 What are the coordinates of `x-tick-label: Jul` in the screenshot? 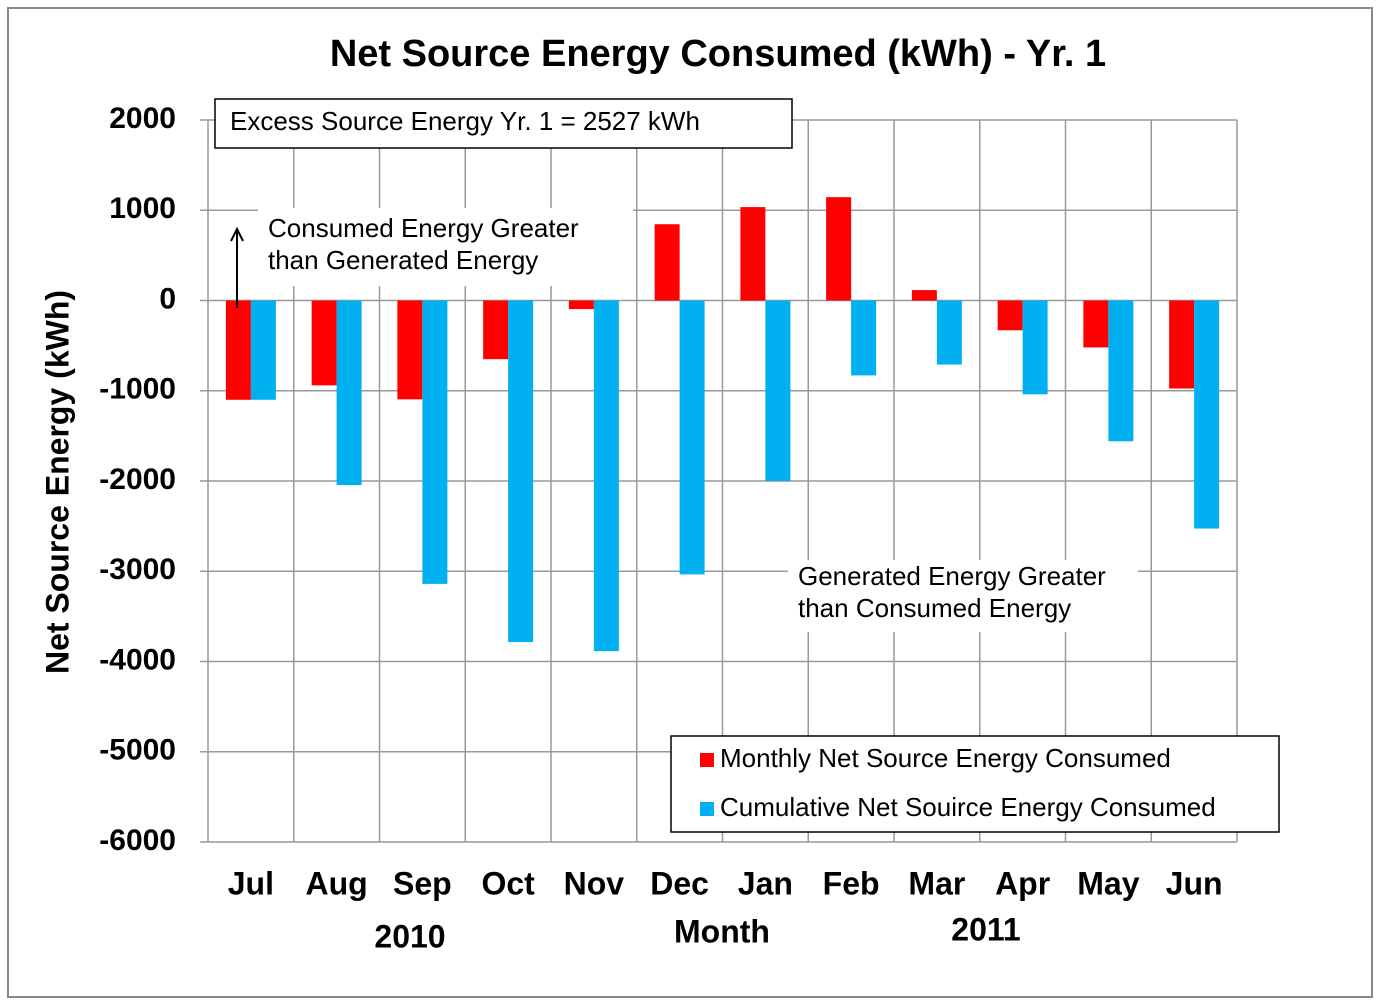 It's located at (251, 883).